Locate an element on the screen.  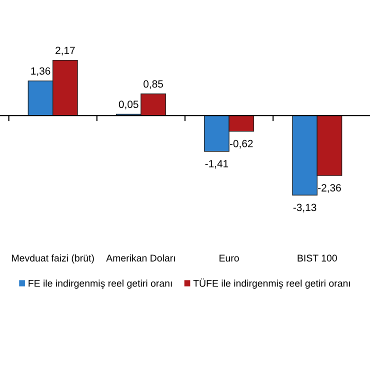
data-label: 0,05 is located at coordinates (128, 105).